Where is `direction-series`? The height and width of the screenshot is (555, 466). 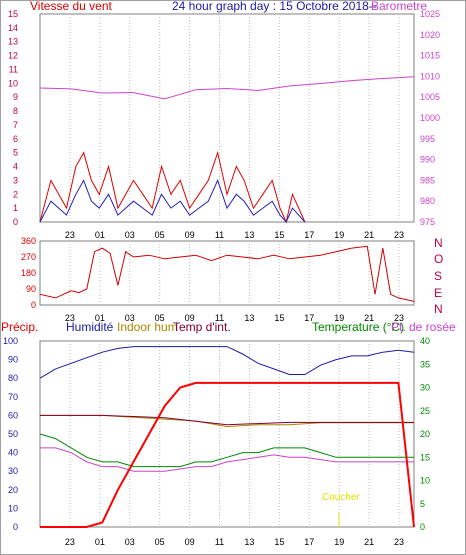 direction-series is located at coordinates (227, 273).